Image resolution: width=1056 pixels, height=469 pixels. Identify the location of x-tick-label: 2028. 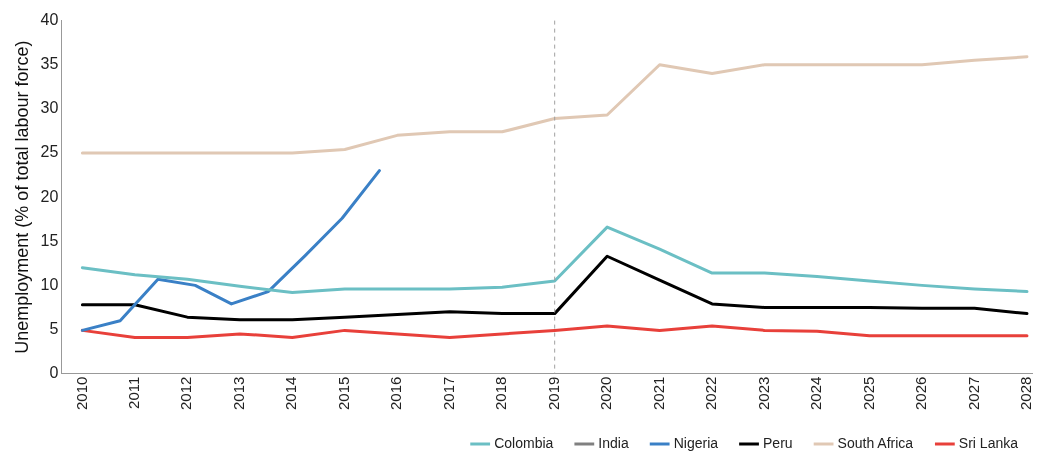
(1026, 393).